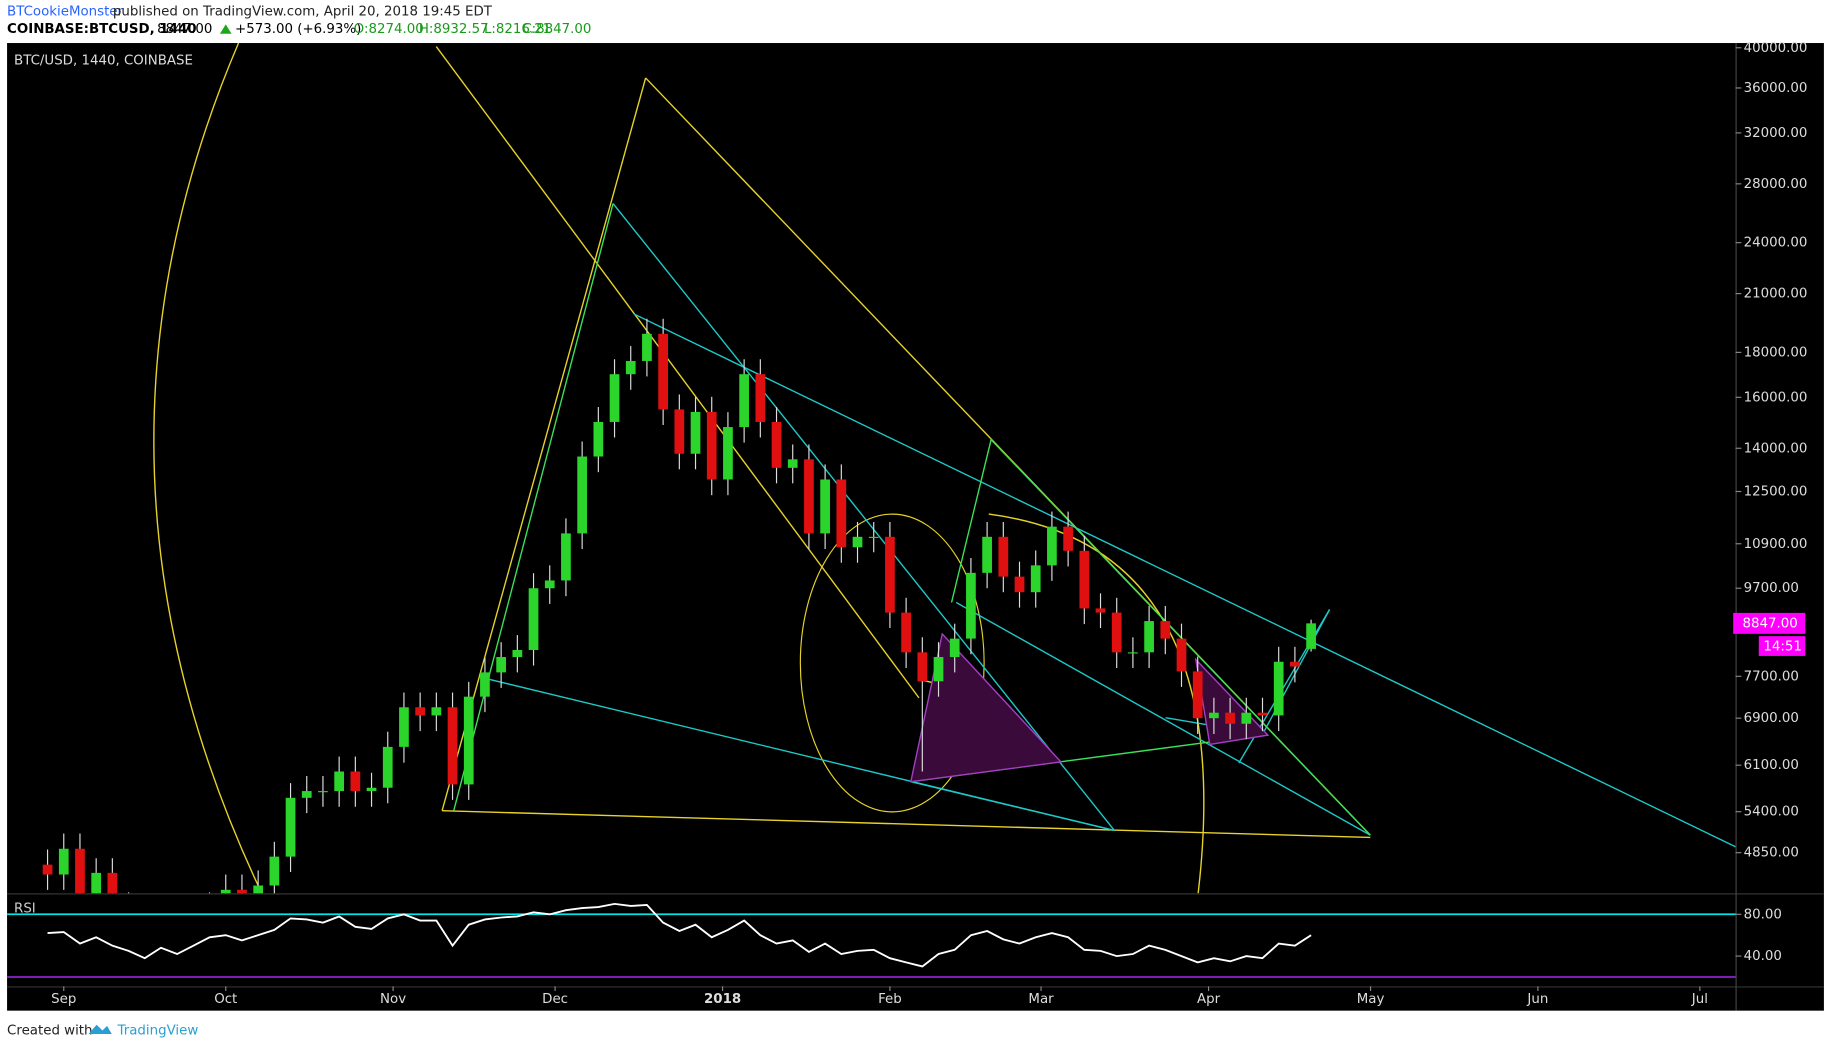  What do you see at coordinates (63, 999) in the screenshot?
I see `x-tick-label: Sep` at bounding box center [63, 999].